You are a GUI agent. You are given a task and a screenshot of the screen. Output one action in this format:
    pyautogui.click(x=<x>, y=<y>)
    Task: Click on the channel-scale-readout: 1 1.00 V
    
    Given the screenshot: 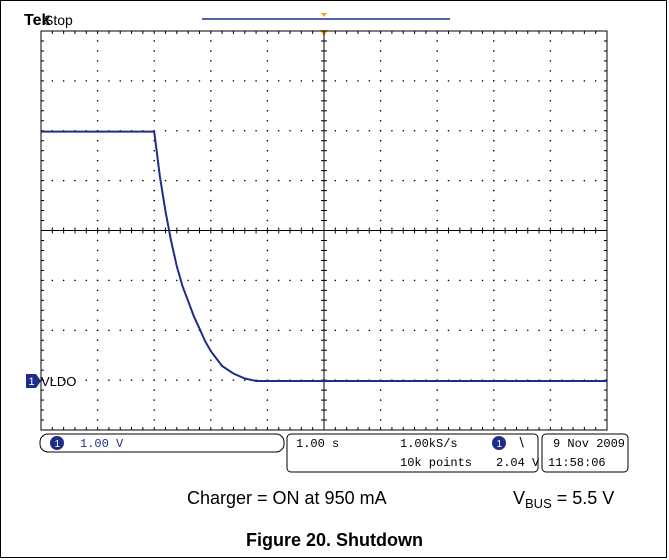 What is the action you would take?
    pyautogui.click(x=162, y=443)
    